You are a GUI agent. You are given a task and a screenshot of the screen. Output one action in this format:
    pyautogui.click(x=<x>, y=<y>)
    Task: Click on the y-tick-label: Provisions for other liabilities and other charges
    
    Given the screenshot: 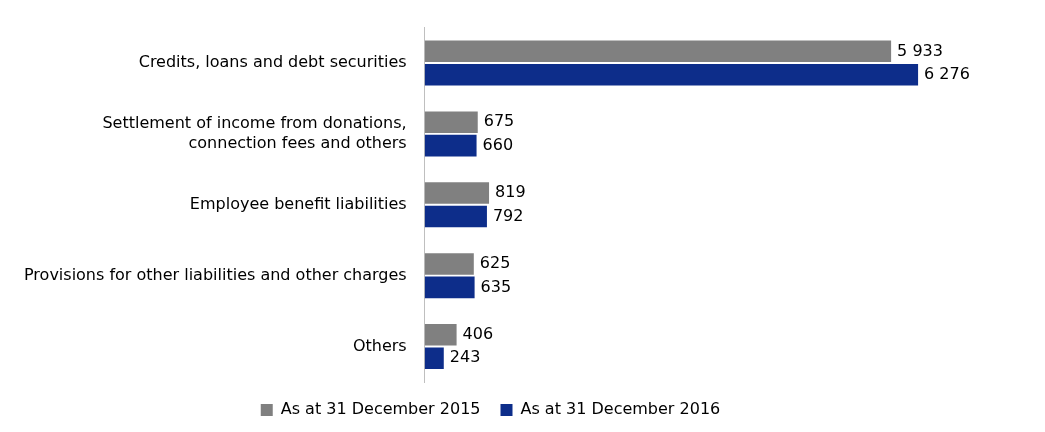 What is the action you would take?
    pyautogui.click(x=215, y=274)
    